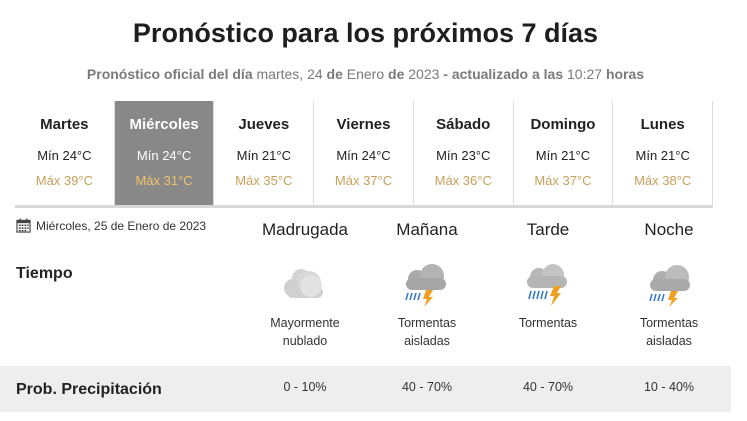 The height and width of the screenshot is (421, 747). What do you see at coordinates (662, 124) in the screenshot?
I see `day-name: Lunes` at bounding box center [662, 124].